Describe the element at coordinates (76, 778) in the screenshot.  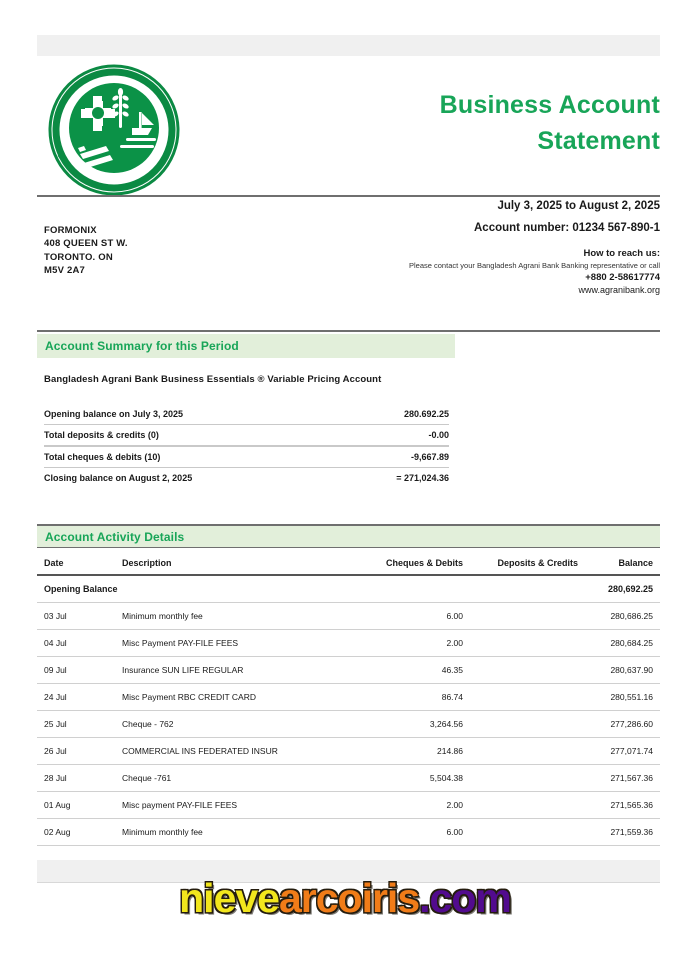
I see `row-date: 28 Jul` at that location.